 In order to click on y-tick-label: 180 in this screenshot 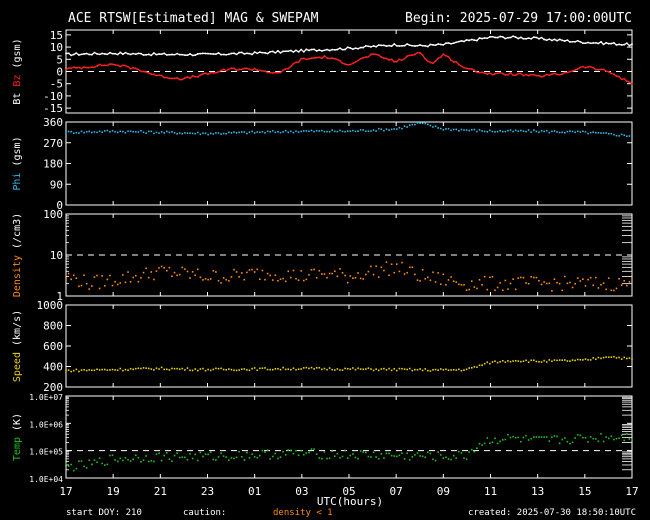, I will do `click(53, 164)`.